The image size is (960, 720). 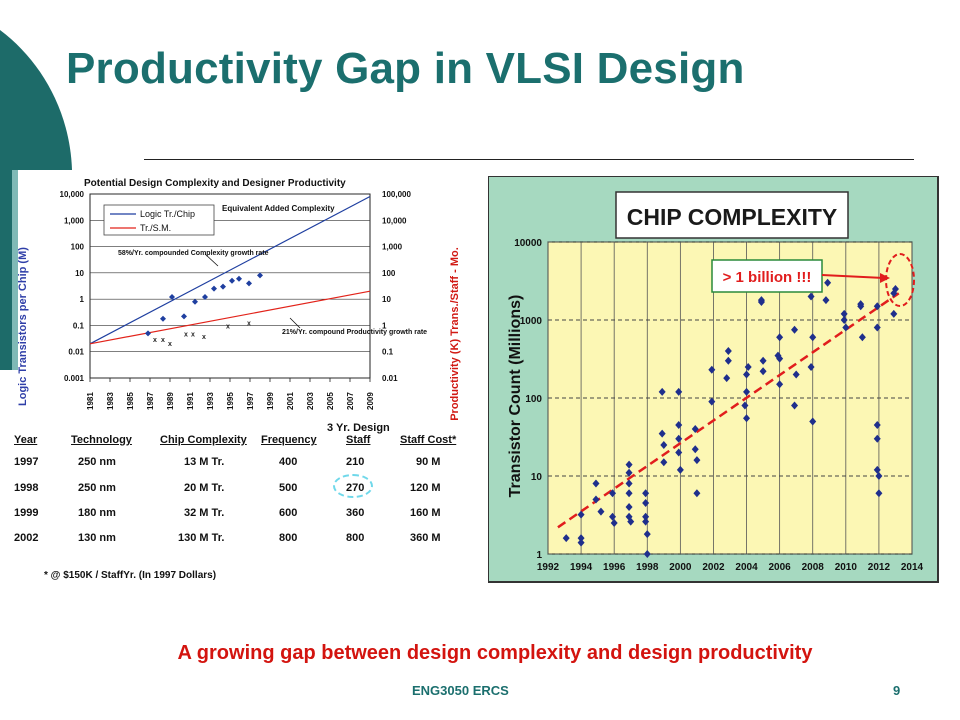 What do you see at coordinates (288, 488) in the screenshot?
I see `table-cell: 500` at bounding box center [288, 488].